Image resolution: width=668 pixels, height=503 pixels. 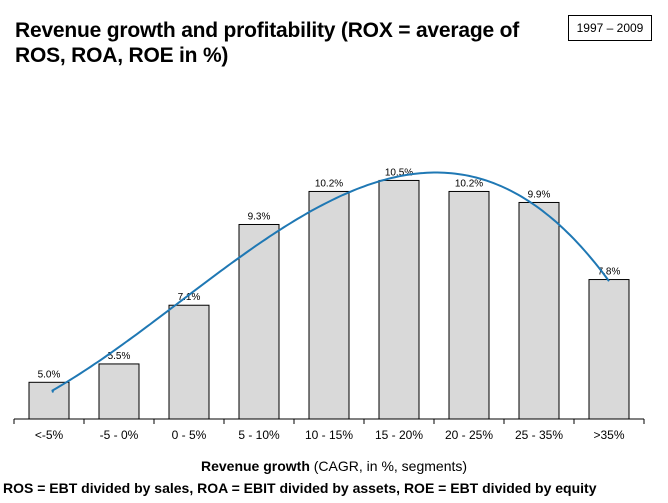 I want to click on data-label: 5.0%, so click(x=49, y=374).